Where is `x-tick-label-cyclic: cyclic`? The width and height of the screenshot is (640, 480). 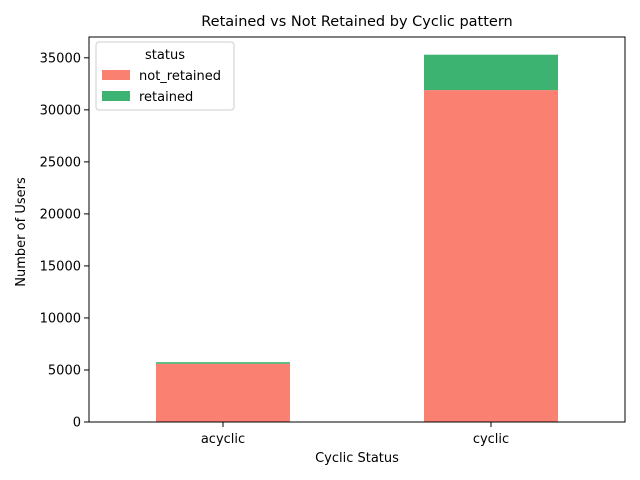
x-tick-label-cyclic: cyclic is located at coordinates (491, 439).